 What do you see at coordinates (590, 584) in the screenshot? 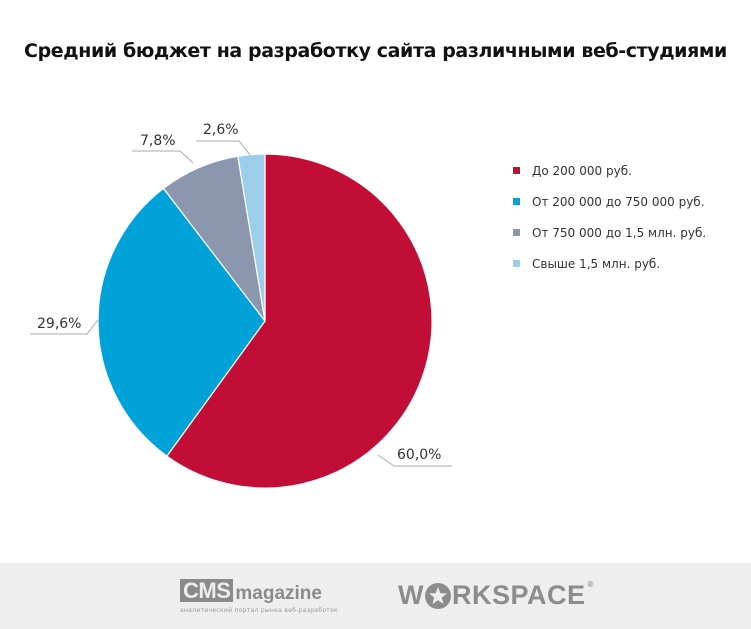
I see `registered-mark: ®` at bounding box center [590, 584].